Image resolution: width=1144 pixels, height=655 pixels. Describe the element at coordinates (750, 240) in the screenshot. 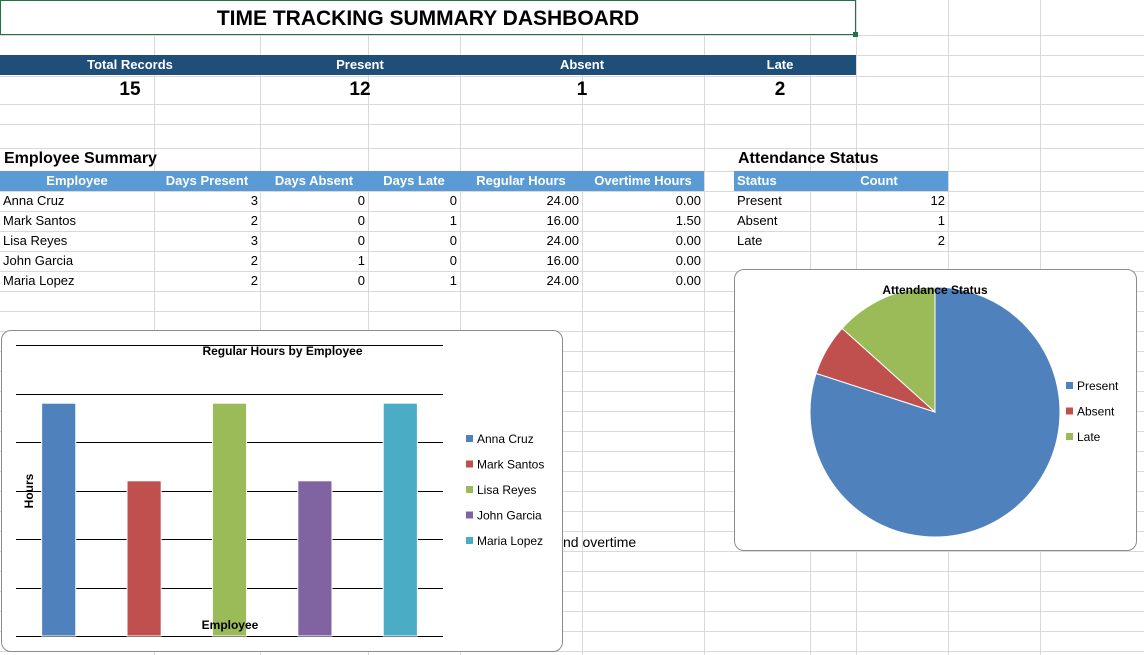

I see `cell-status: Late` at that location.